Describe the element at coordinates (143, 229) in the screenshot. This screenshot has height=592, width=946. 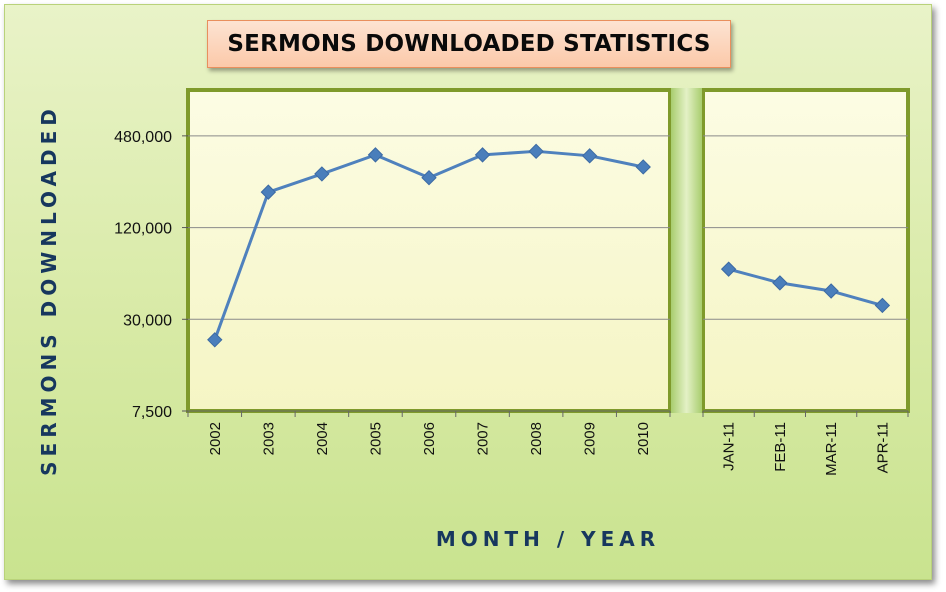
I see `y-tick-label: 120,000` at that location.